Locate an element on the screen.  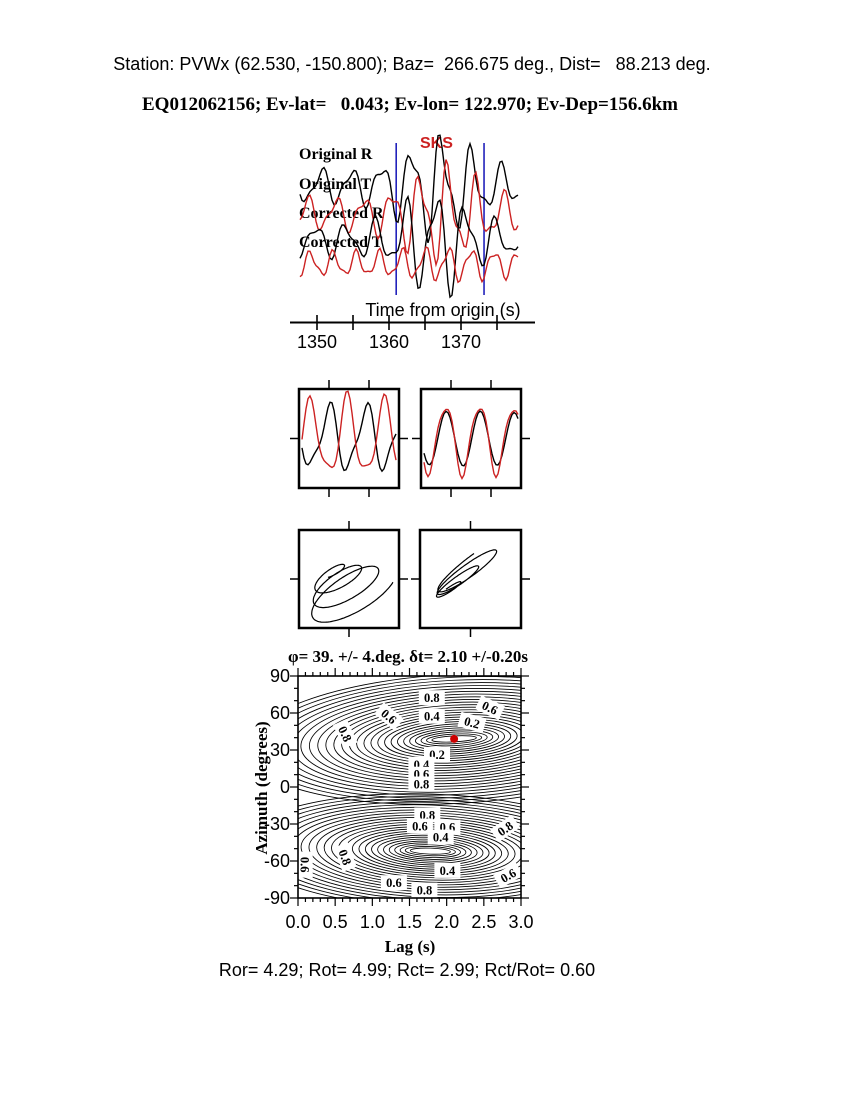
azimuth-tick-label: -60 is located at coordinates (277, 861).